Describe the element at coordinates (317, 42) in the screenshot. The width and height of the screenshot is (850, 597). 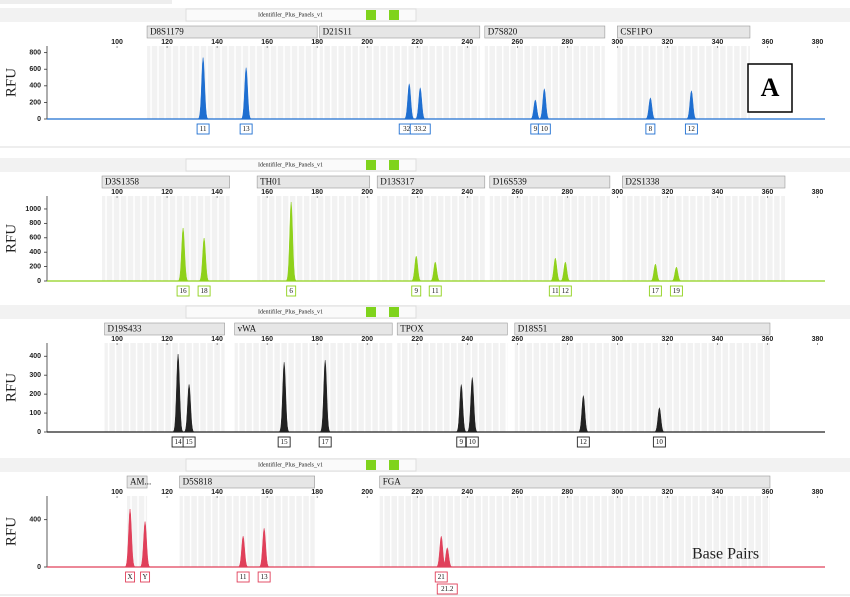
I see `x-tick-label: 180` at that location.